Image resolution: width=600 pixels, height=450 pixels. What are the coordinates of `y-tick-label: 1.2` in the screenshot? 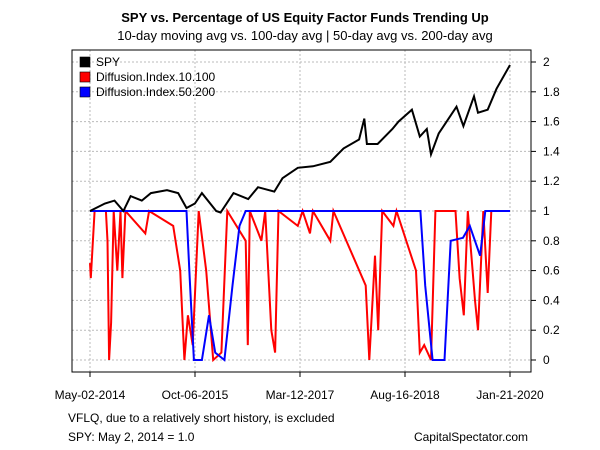 It's located at (551, 181).